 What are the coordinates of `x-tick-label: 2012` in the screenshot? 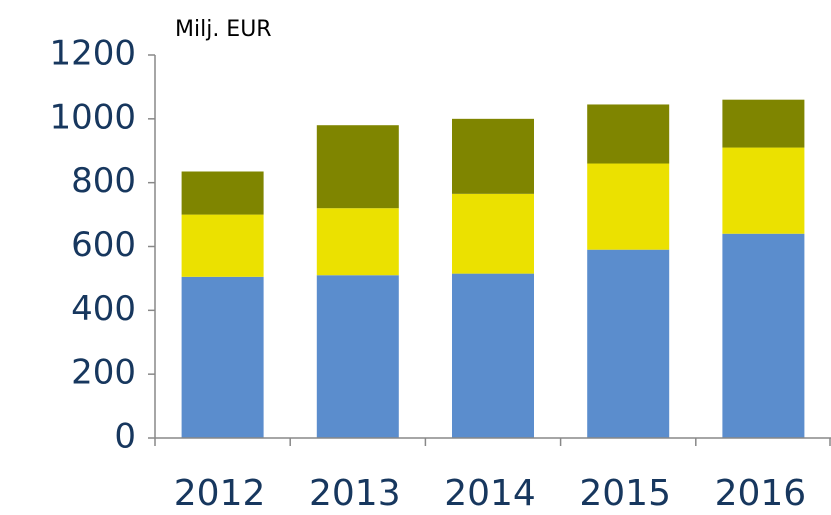 It's located at (220, 493).